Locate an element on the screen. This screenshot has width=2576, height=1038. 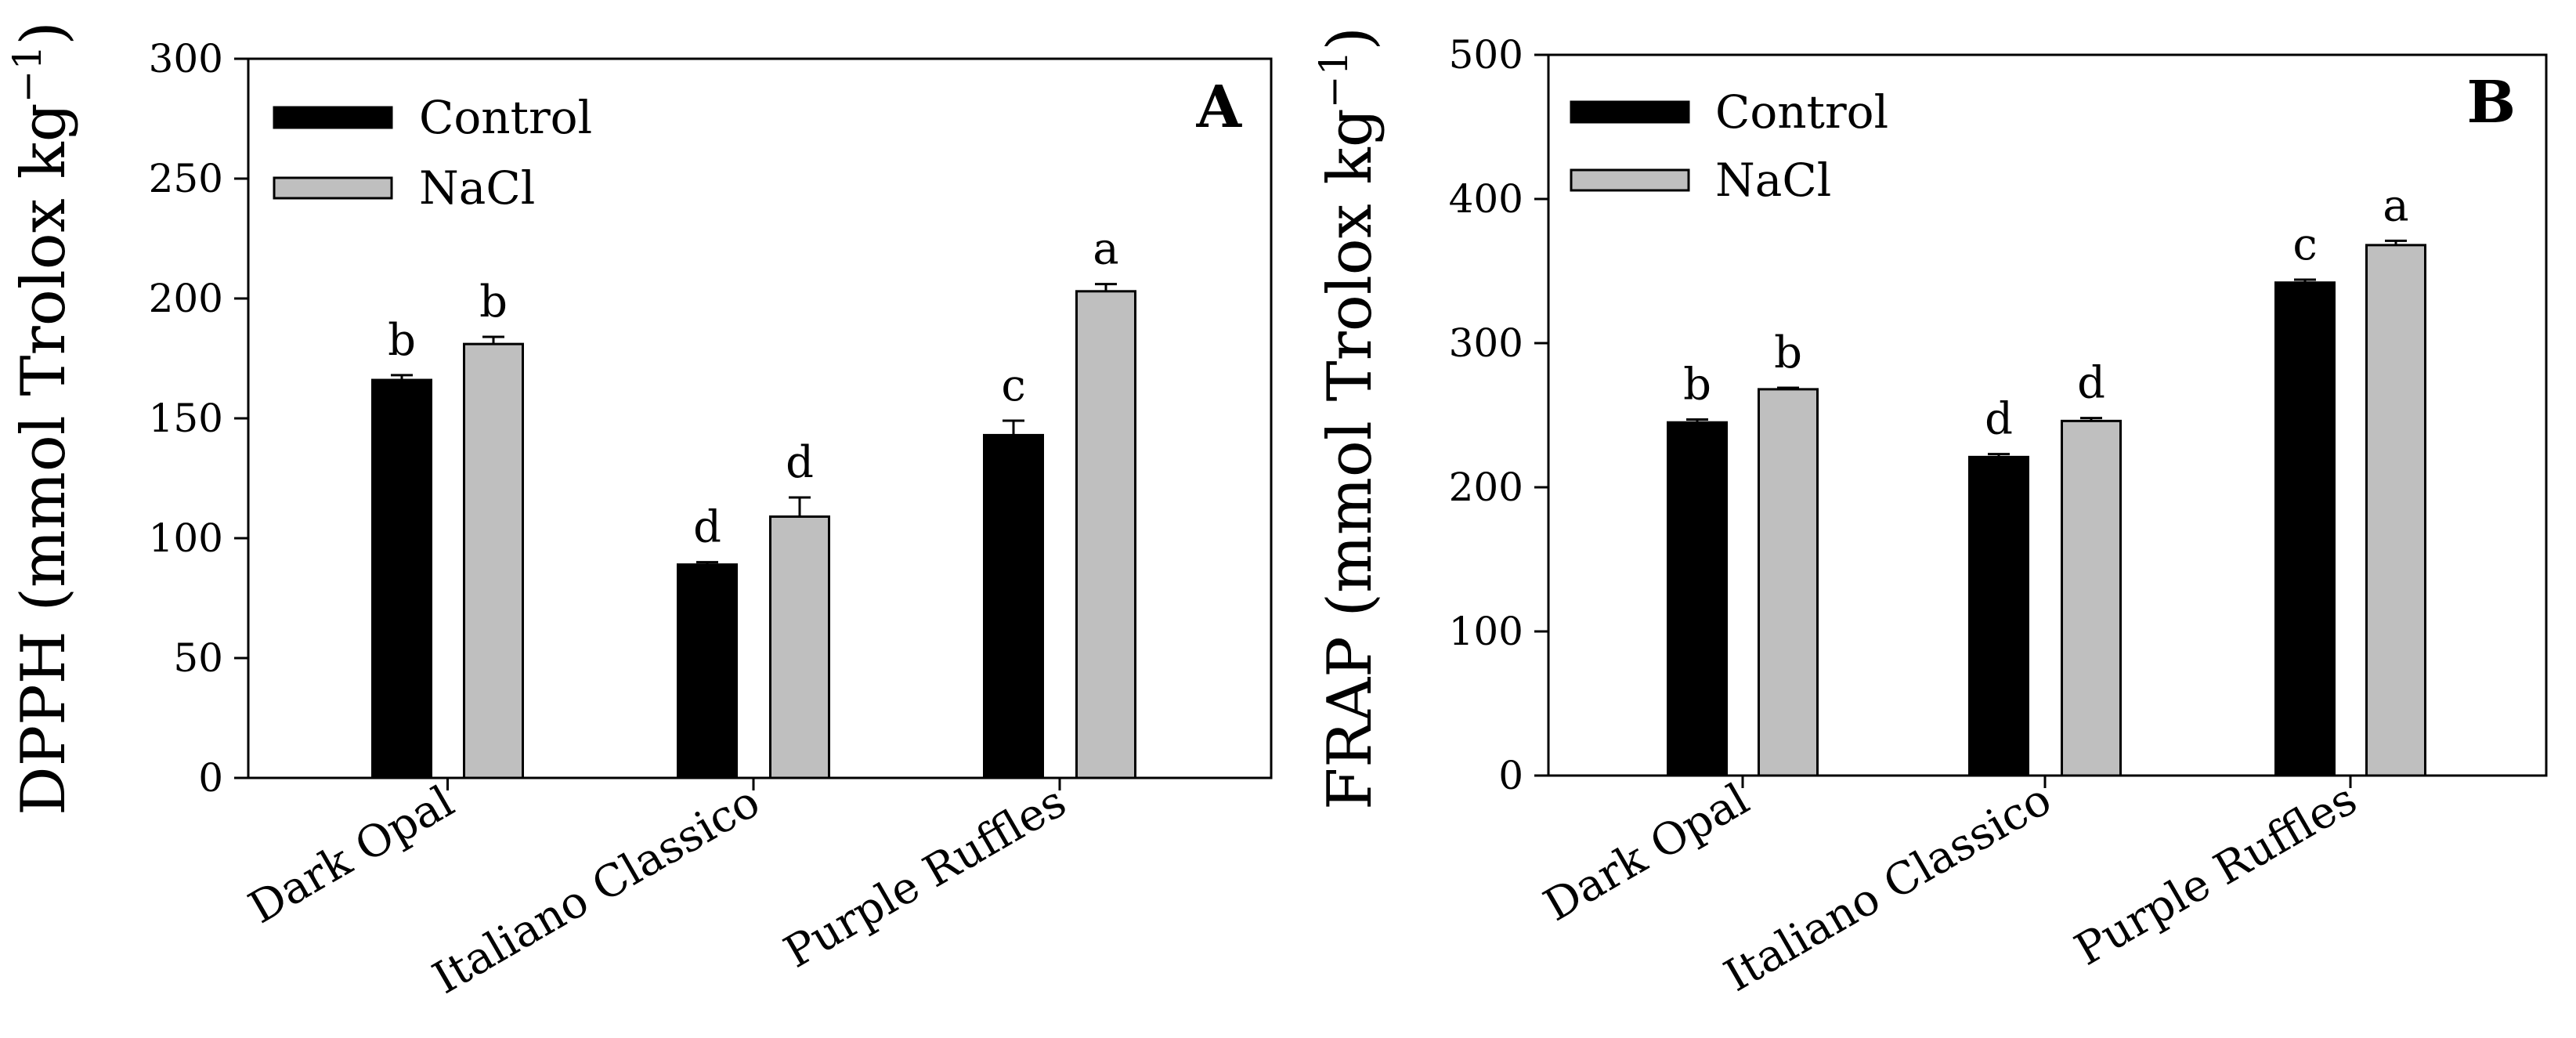
y-axis-title-main: DPPH (mmol Trolox kg is located at coordinates (44, 459).